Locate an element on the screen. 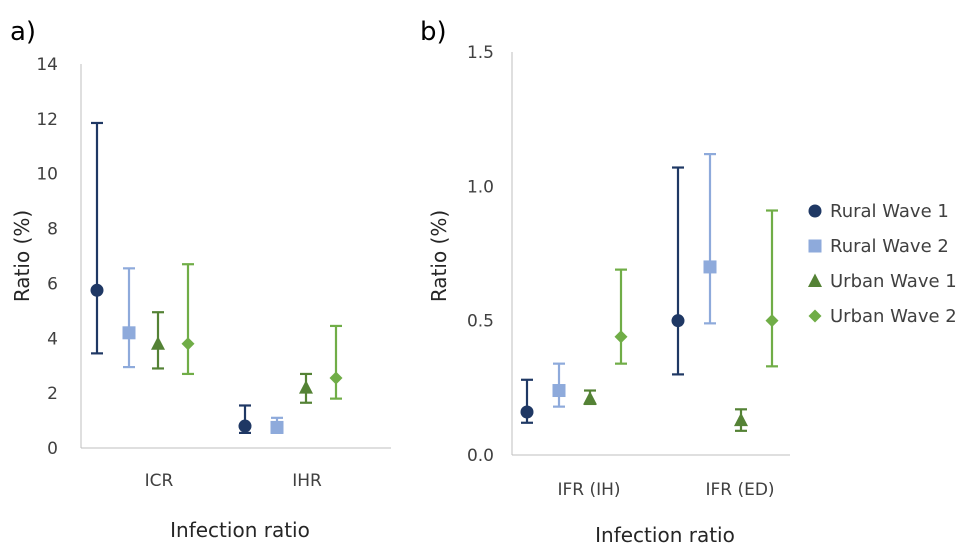 The width and height of the screenshot is (971, 550). y-tick-label: 14 is located at coordinates (47, 65).